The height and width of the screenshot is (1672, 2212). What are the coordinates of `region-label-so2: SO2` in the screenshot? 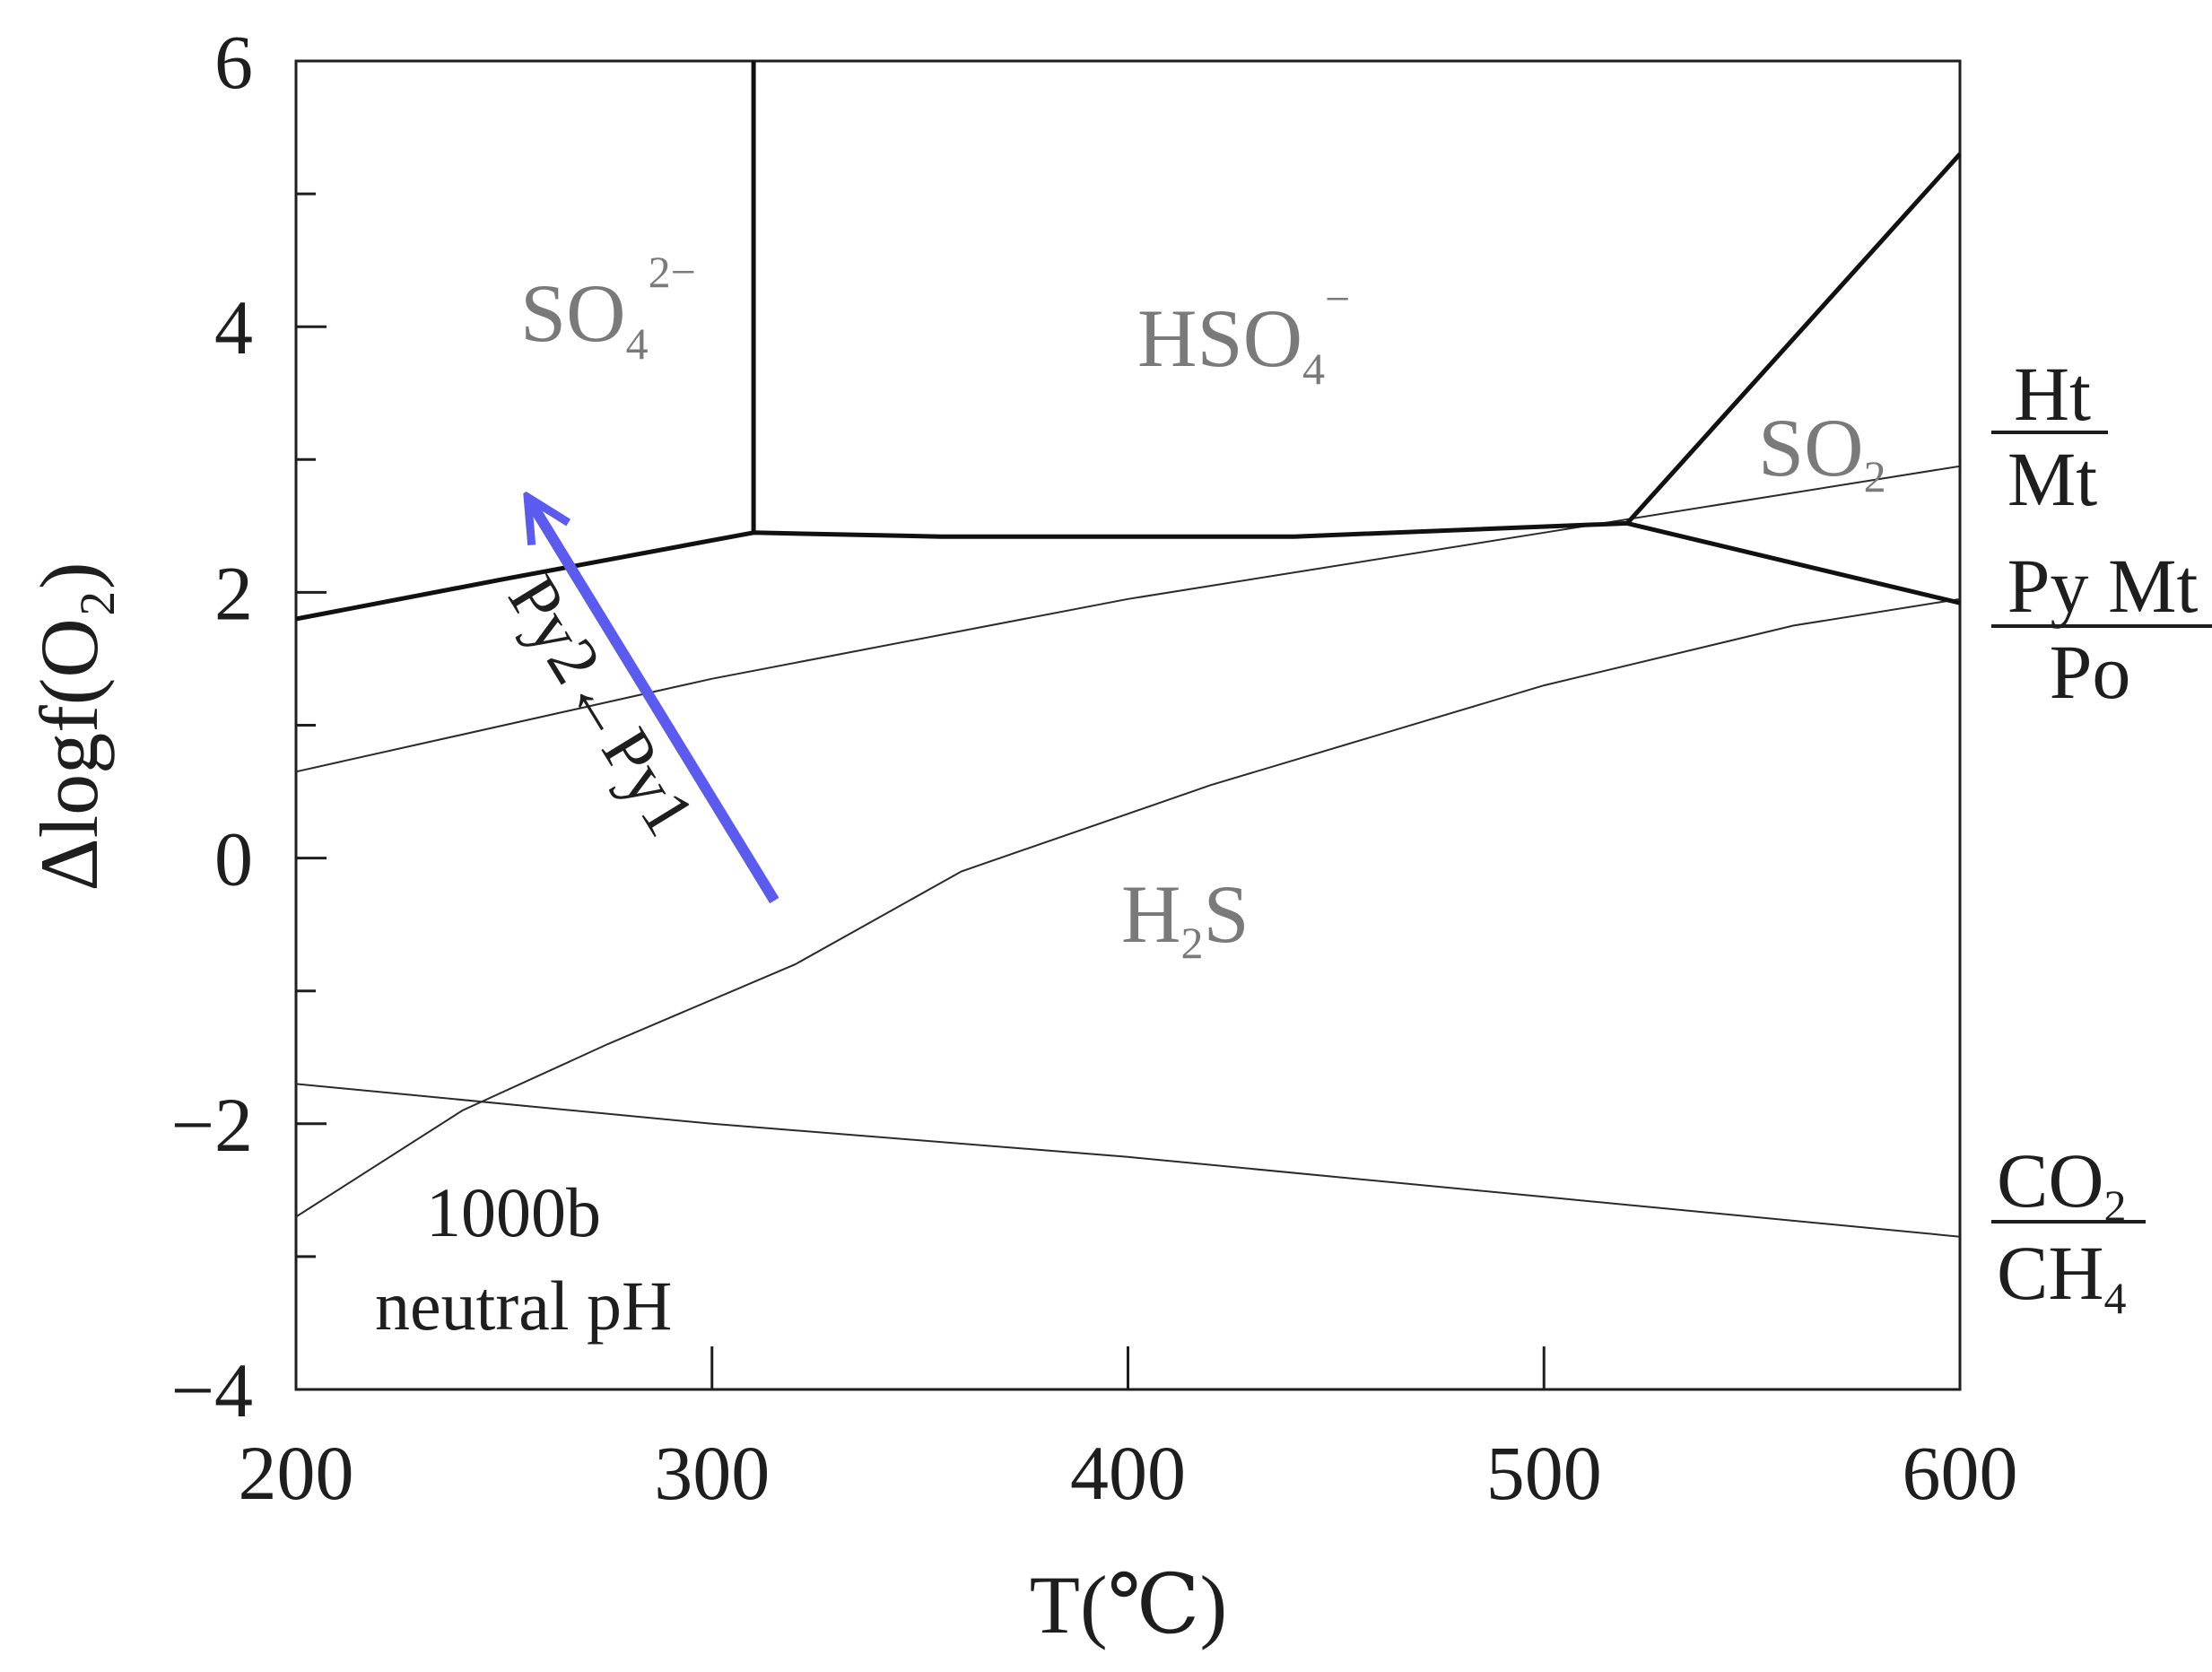 It's located at (1822, 451).